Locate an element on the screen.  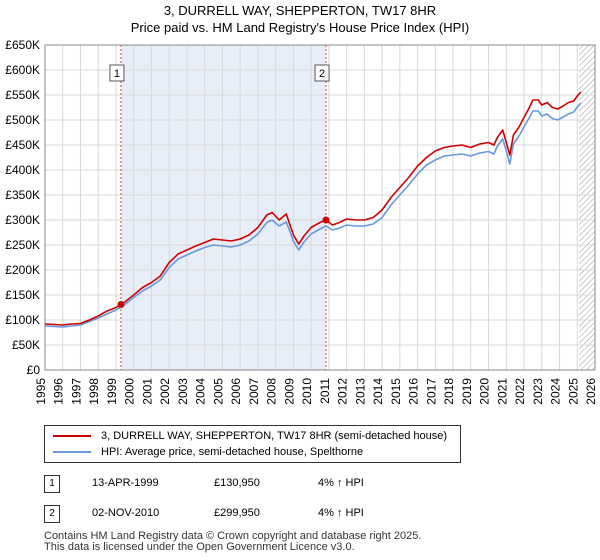
x-tick-label: 2006 is located at coordinates (236, 391).